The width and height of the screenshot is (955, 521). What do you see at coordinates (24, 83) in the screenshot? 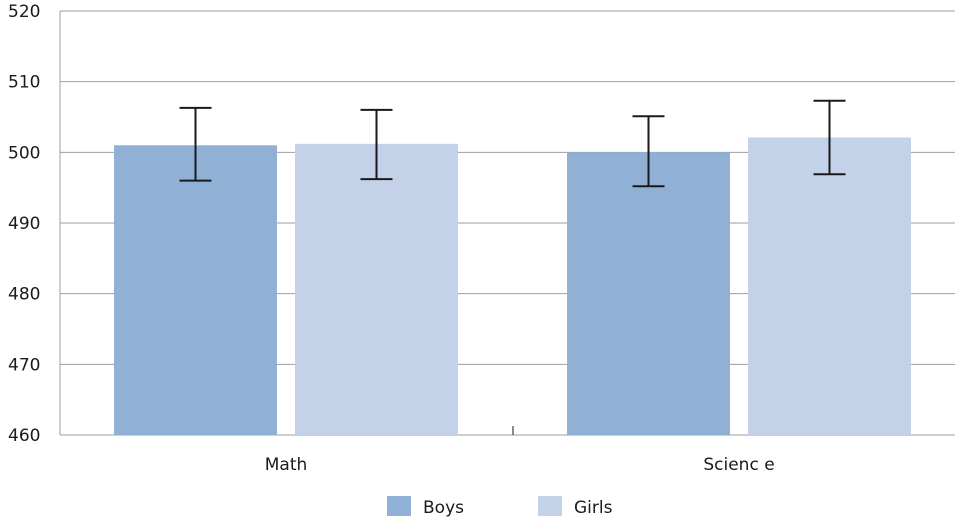
I see `y-tick-label: 510` at bounding box center [24, 83].